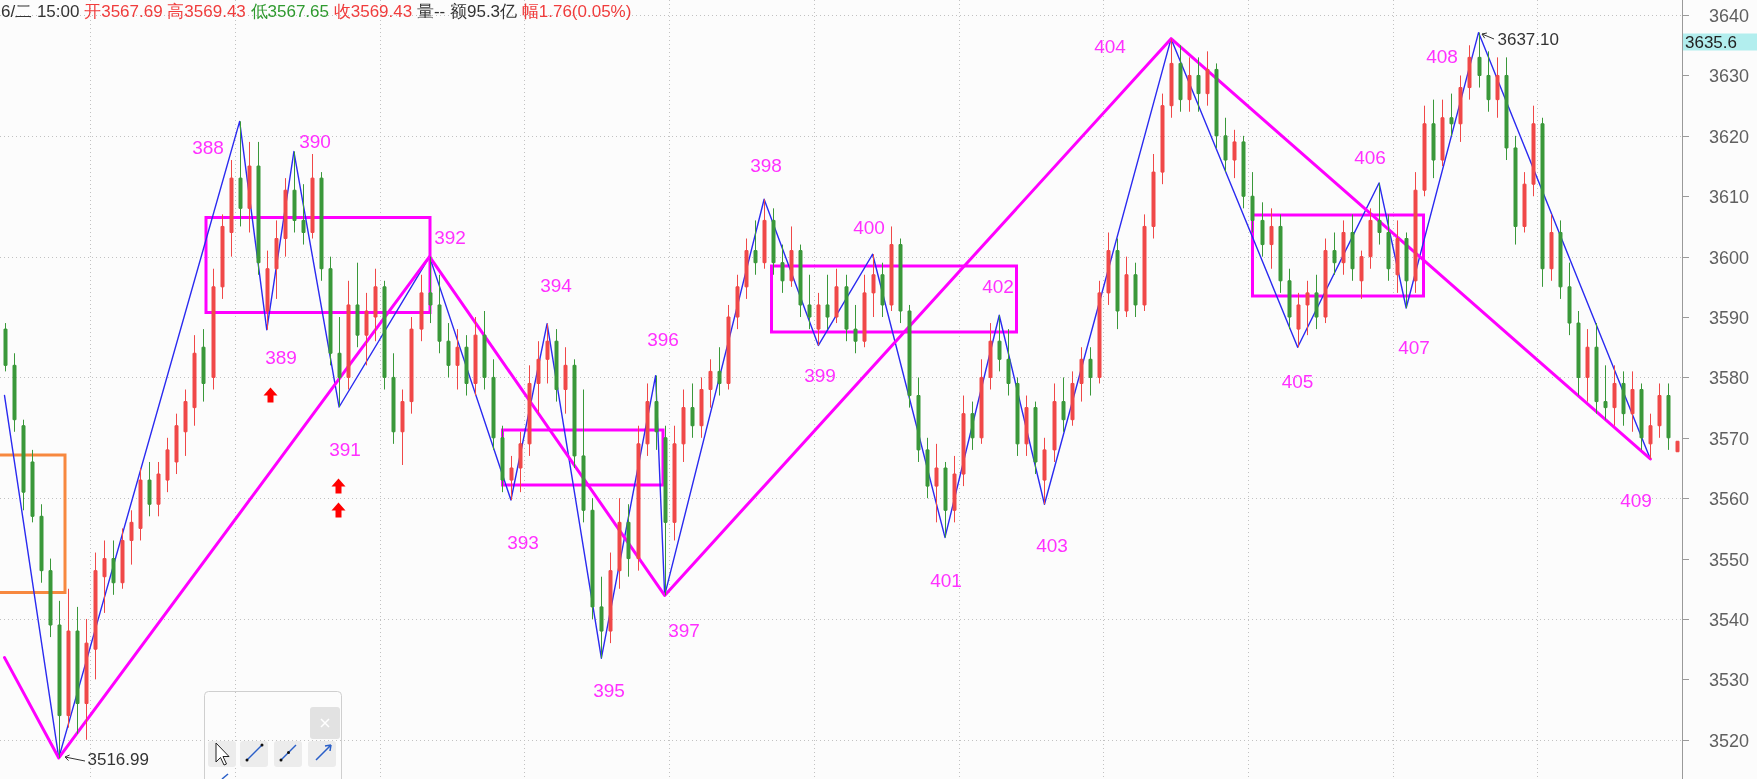 Image resolution: width=1757 pixels, height=779 pixels. What do you see at coordinates (1728, 740) in the screenshot?
I see `y-tick-label: 3520` at bounding box center [1728, 740].